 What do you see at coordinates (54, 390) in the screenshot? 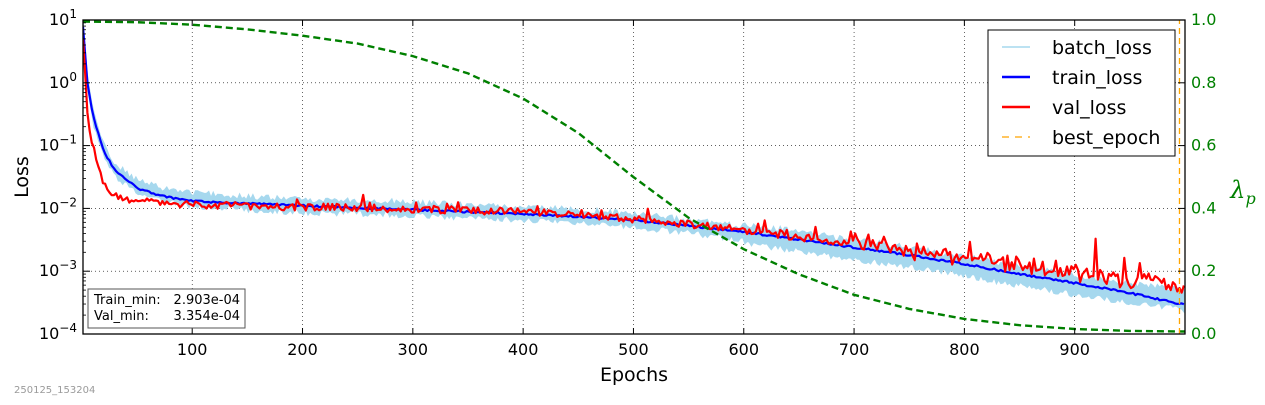
I see `timestamp: 250125_153204` at bounding box center [54, 390].